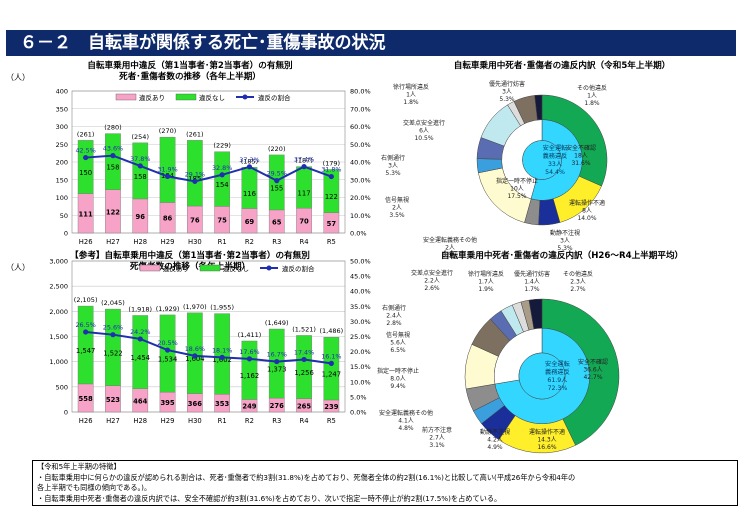 Image resolution: width=750 pixels, height=530 pixels. Describe the element at coordinates (360, 322) in the screenshot. I see `y2-tick-label: 30.0%` at that location.